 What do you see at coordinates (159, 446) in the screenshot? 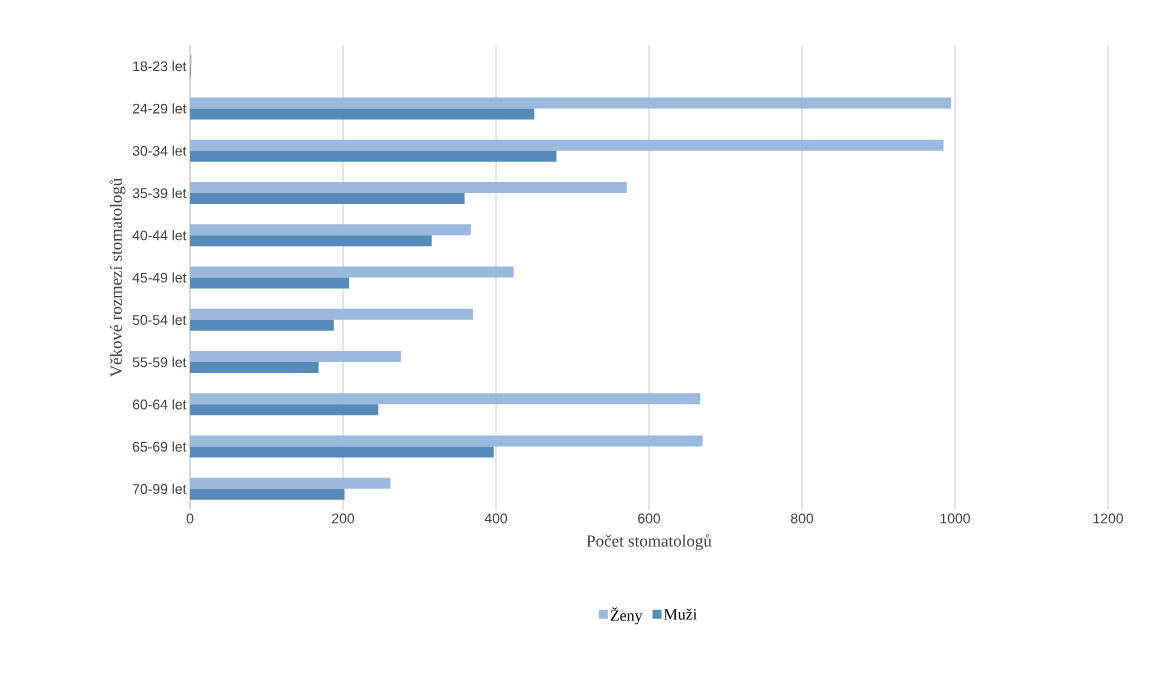
I see `y-tick-label: 65-69 let` at bounding box center [159, 446].